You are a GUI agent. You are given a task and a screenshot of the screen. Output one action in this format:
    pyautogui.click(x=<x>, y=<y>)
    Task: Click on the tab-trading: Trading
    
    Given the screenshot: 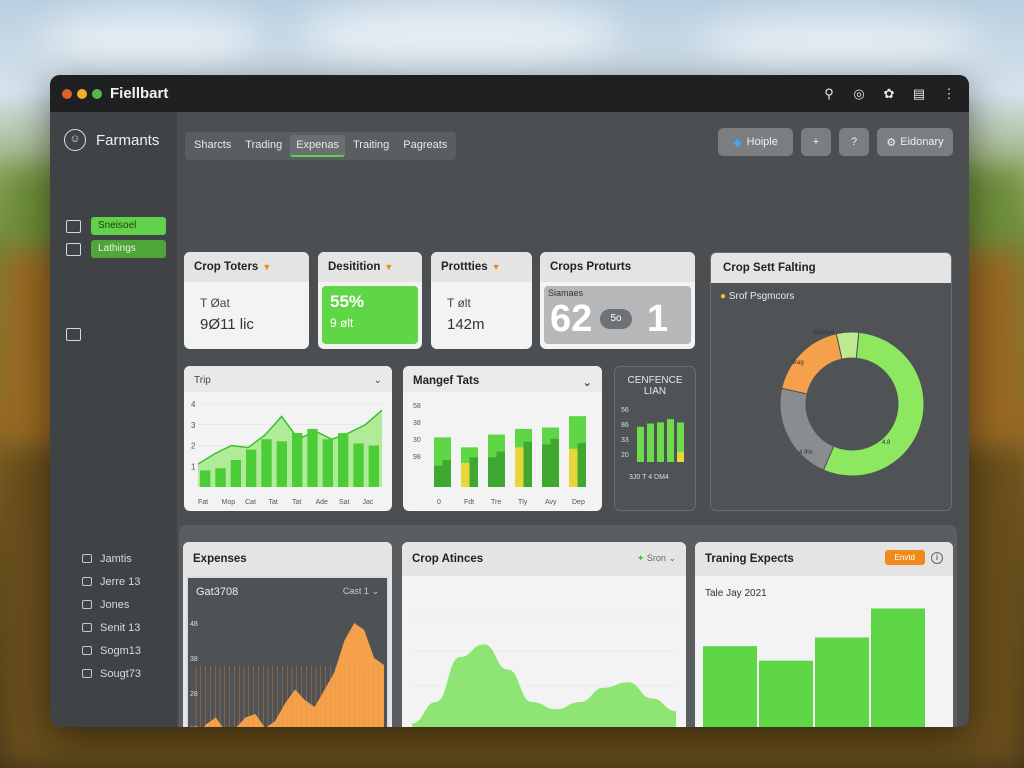 What is the action you would take?
    pyautogui.click(x=264, y=145)
    